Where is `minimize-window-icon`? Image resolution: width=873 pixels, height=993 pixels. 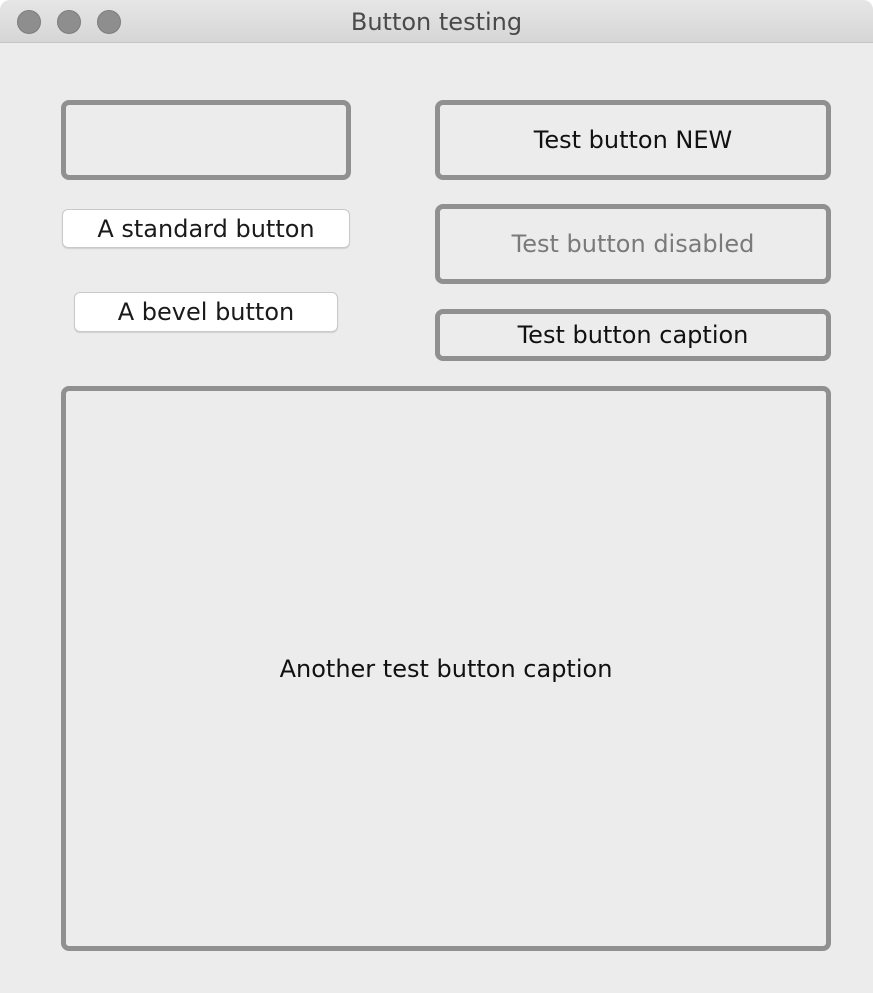
minimize-window-icon is located at coordinates (69, 22).